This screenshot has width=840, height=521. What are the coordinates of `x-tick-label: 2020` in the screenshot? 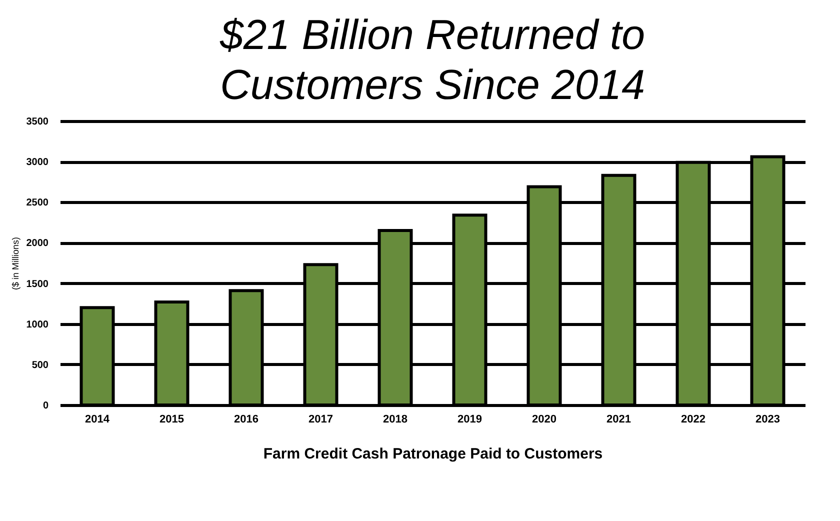 It's located at (544, 420).